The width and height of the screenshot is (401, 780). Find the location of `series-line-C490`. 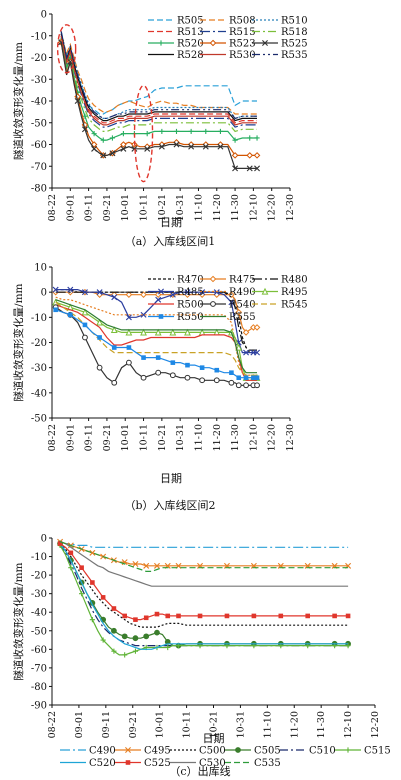

series-line-C490 is located at coordinates (204, 544).